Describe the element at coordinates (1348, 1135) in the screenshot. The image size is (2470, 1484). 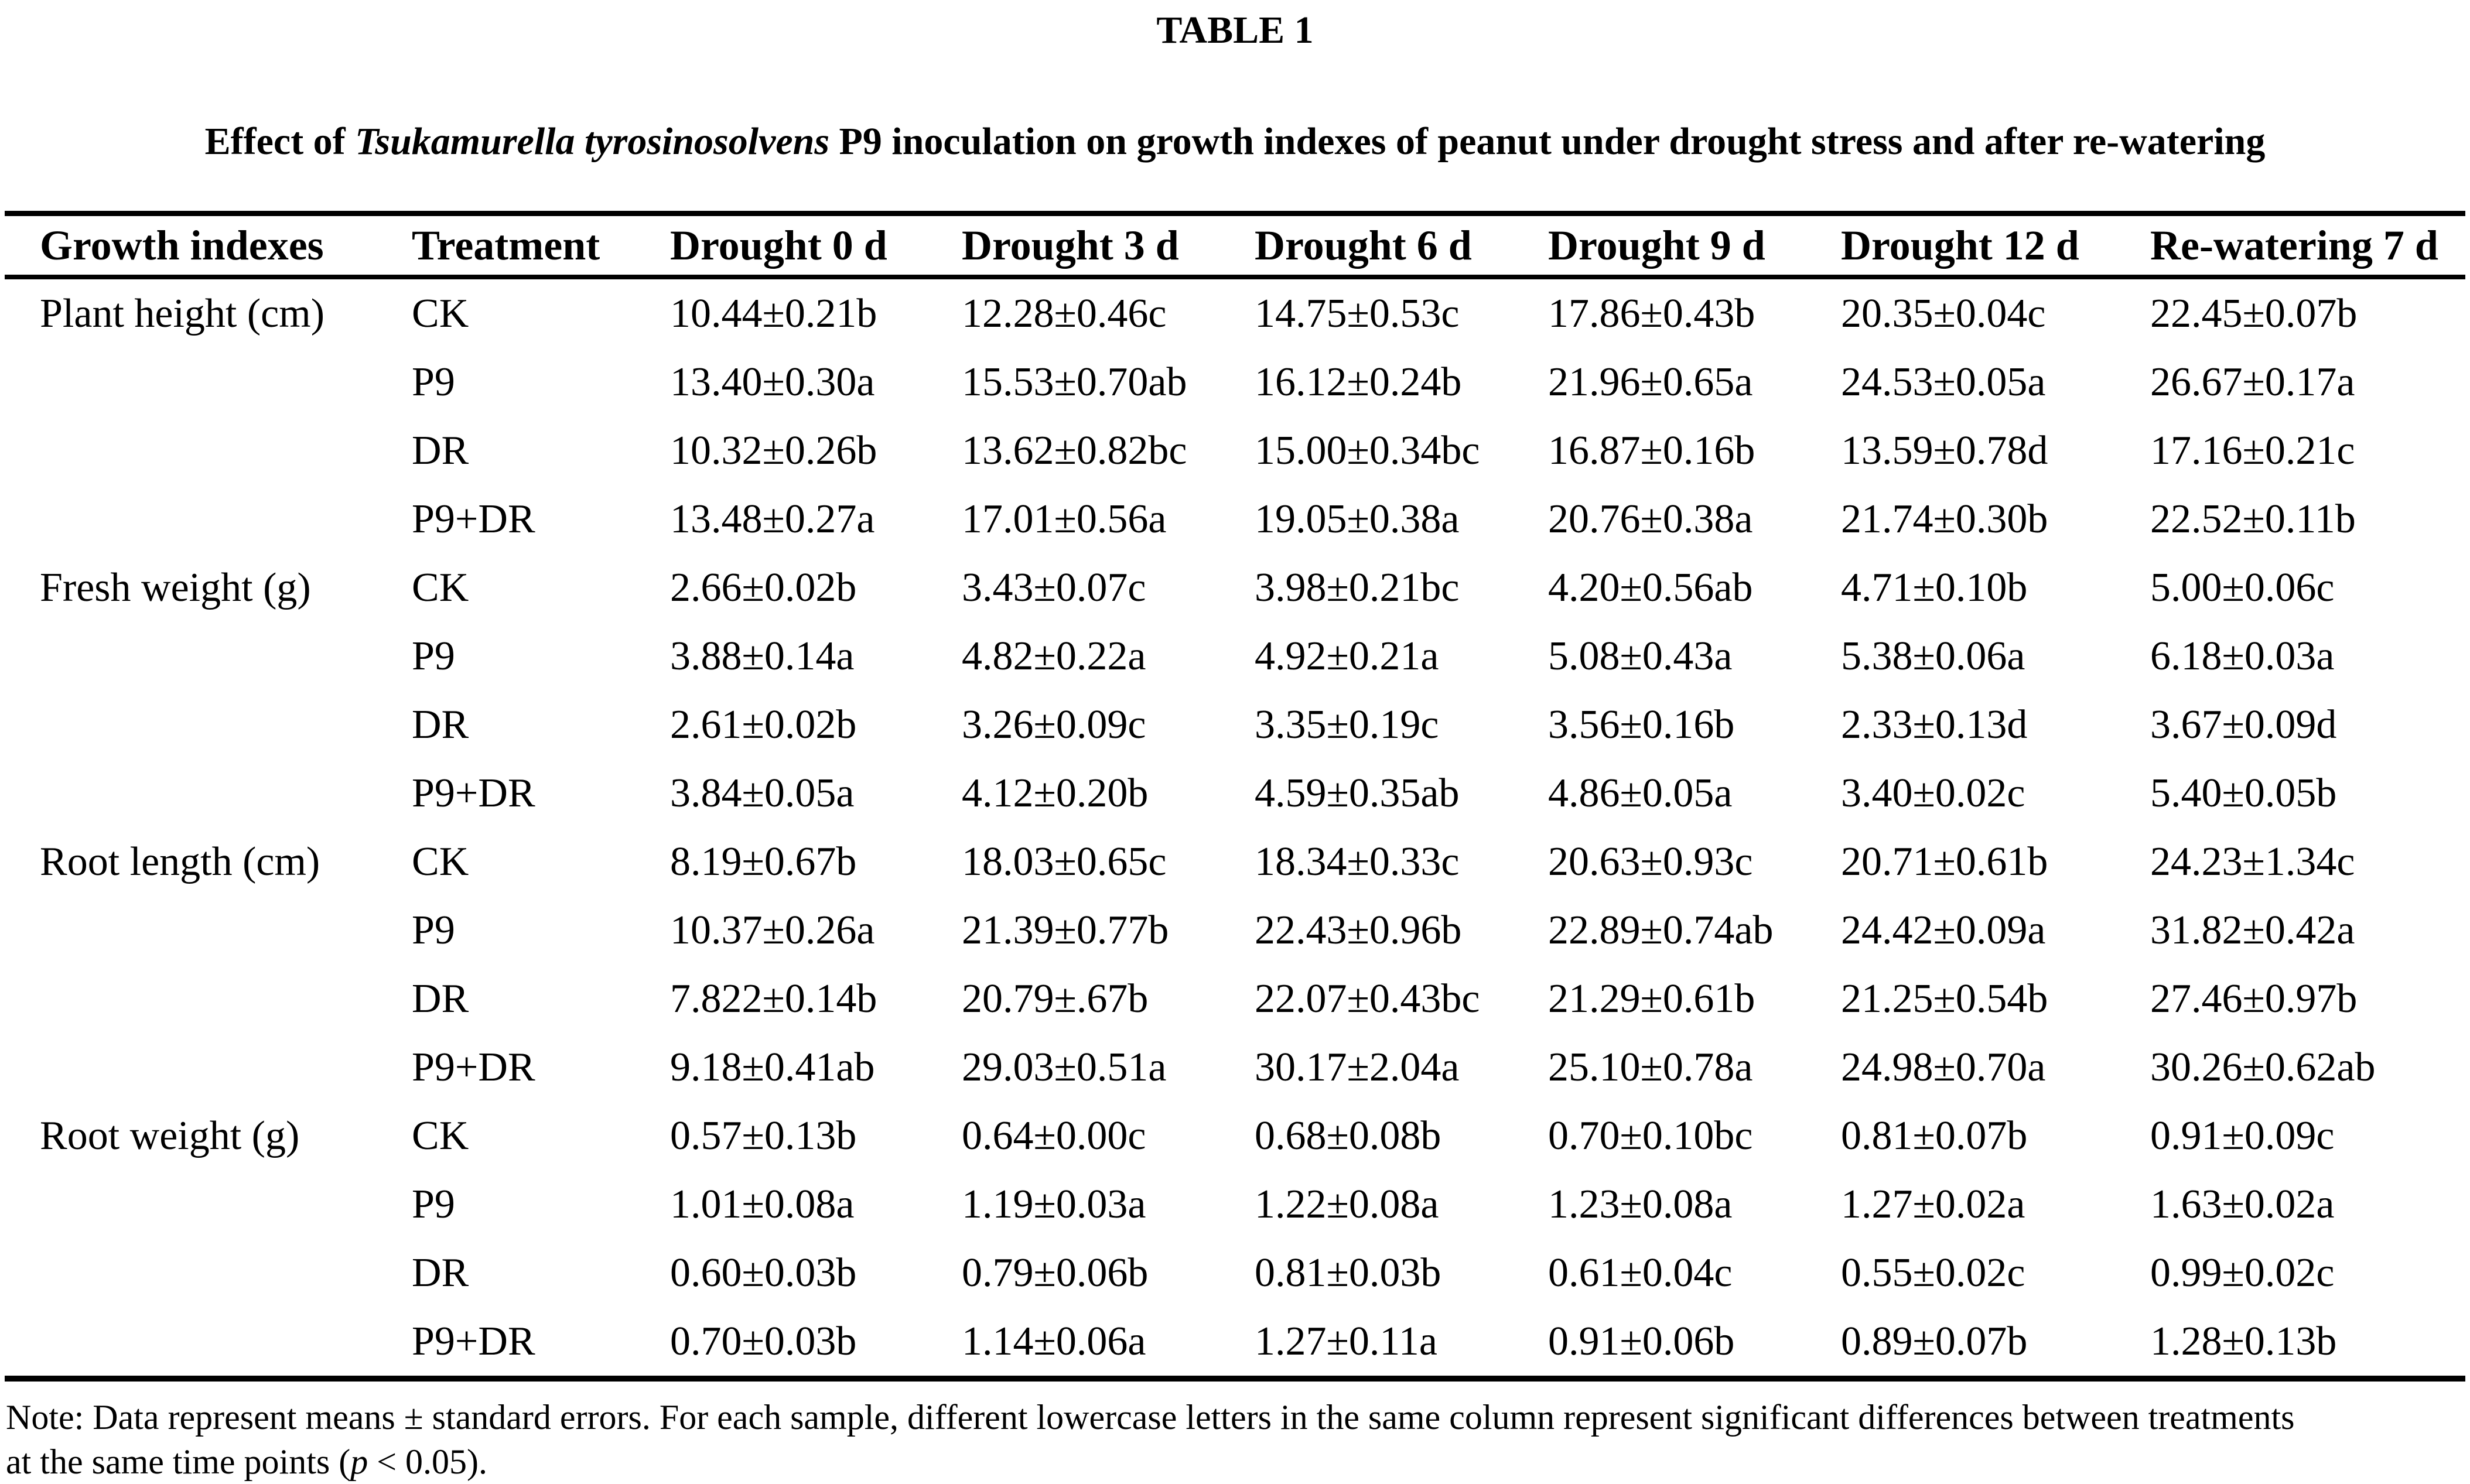
I see `value-cell: 0.68±0.08b` at that location.